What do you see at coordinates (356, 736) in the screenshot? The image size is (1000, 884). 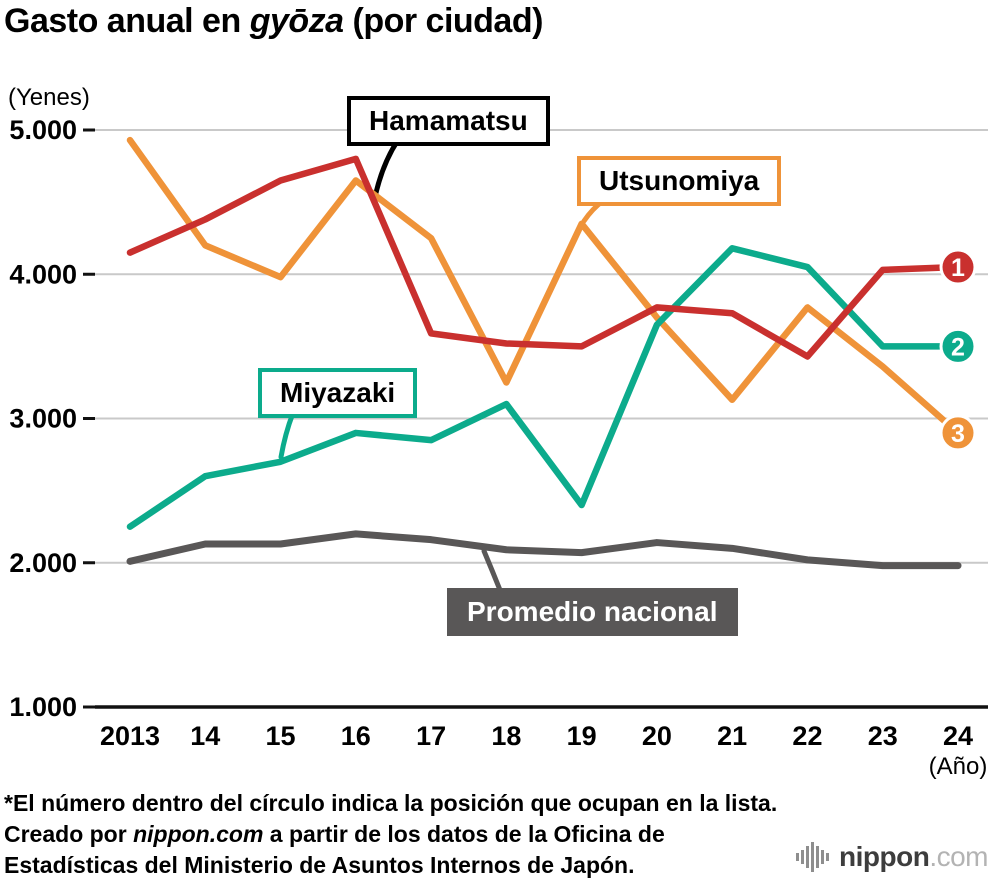 I see `x-tick-label: 16` at bounding box center [356, 736].